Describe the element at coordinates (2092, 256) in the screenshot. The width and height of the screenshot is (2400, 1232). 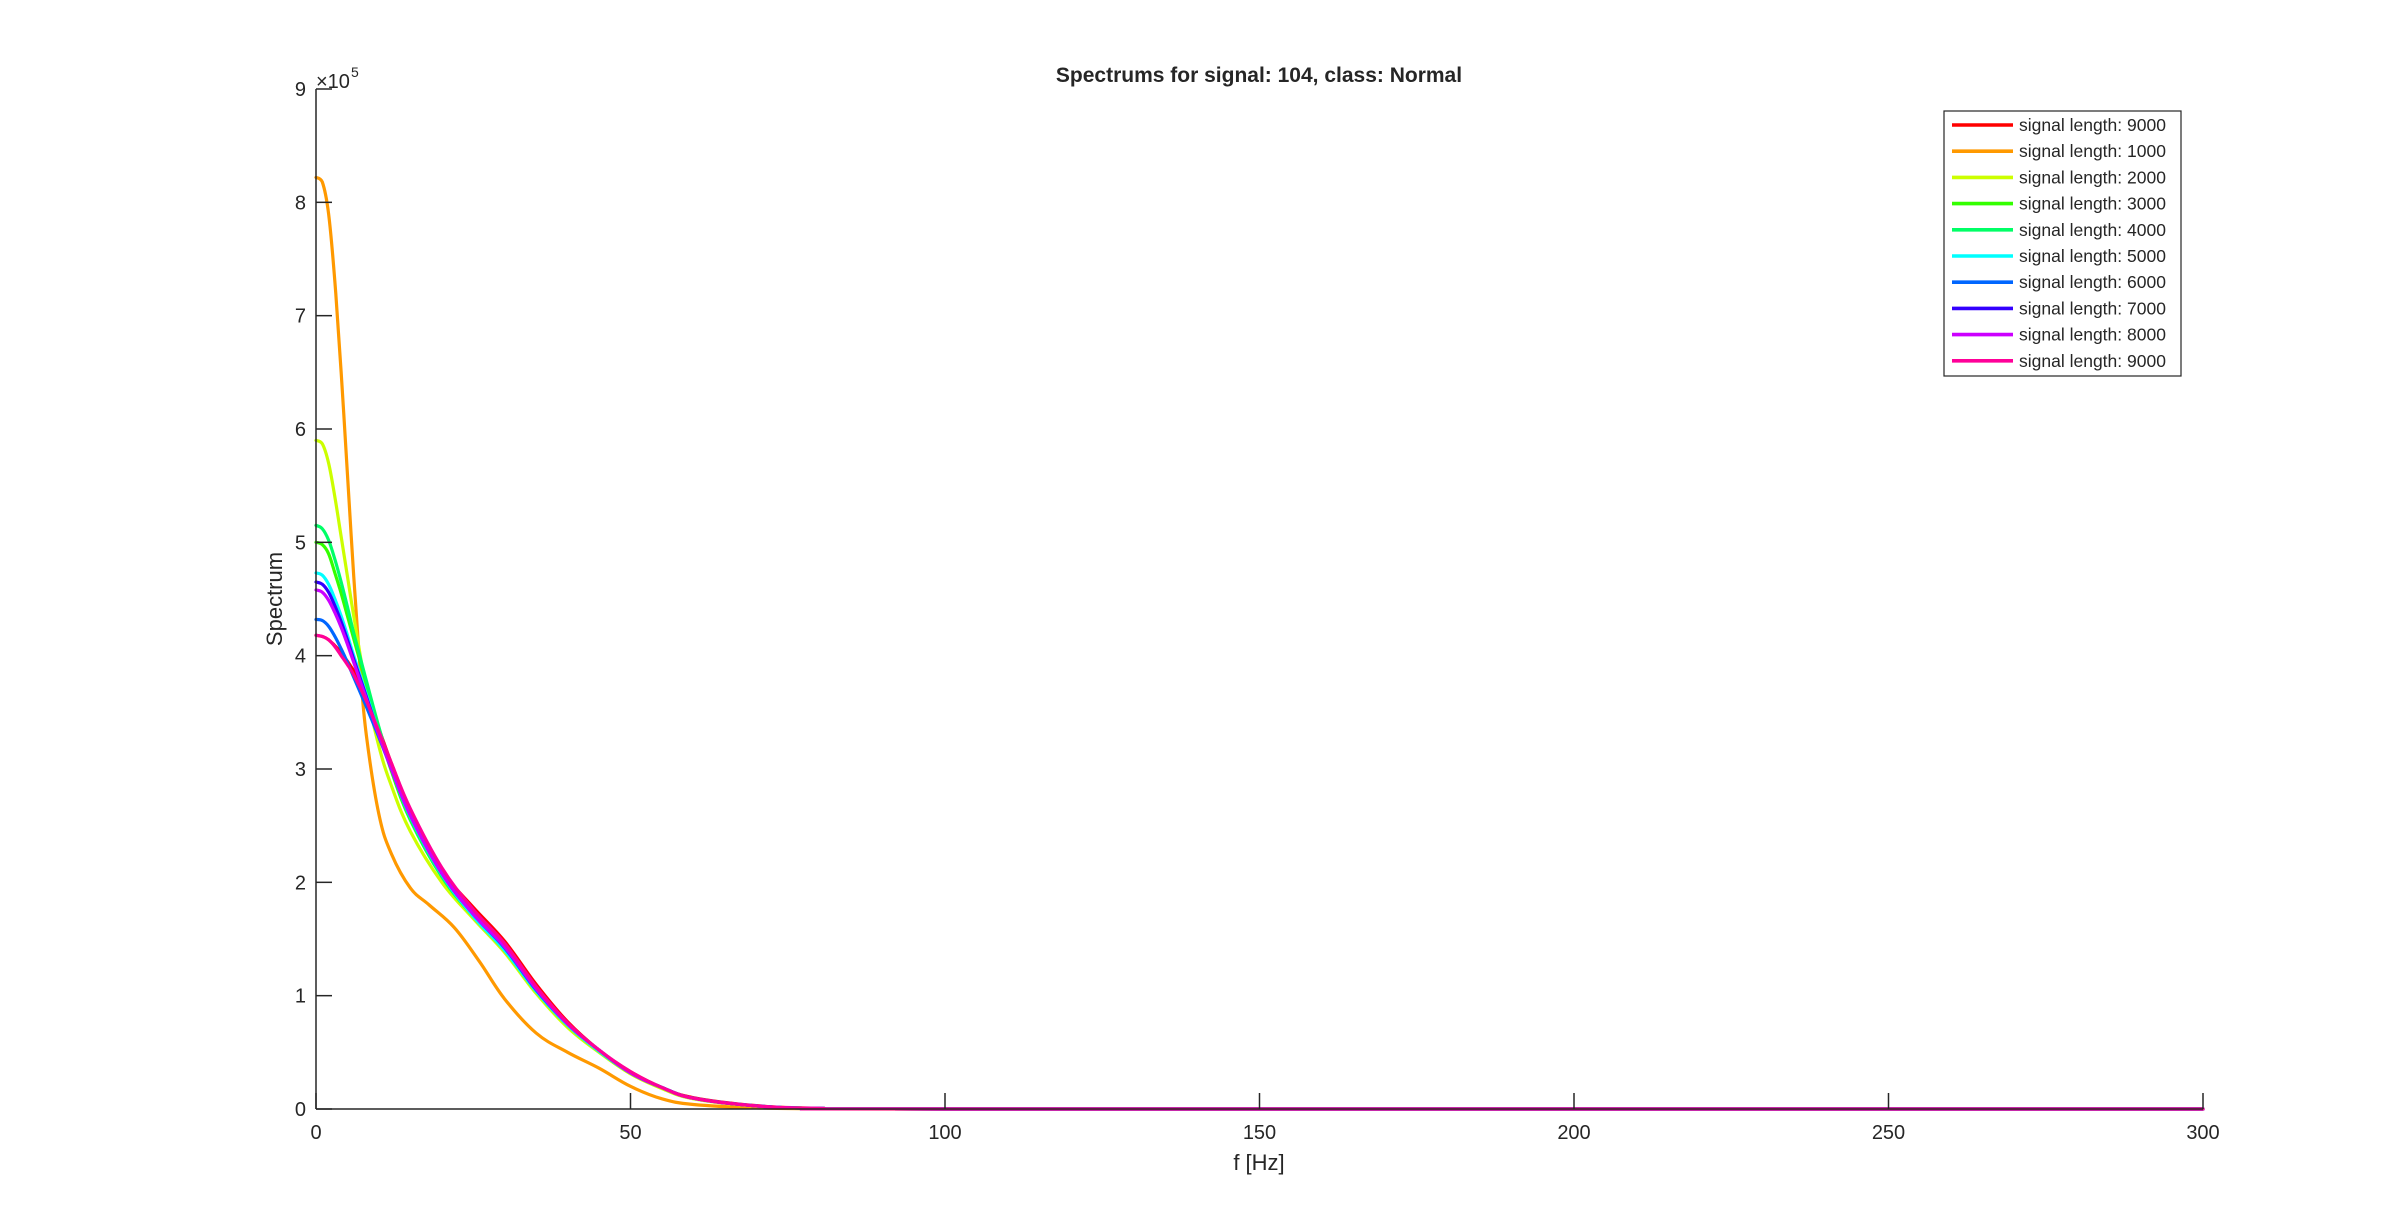
I see `legend-label-6: signal length: 5000` at that location.